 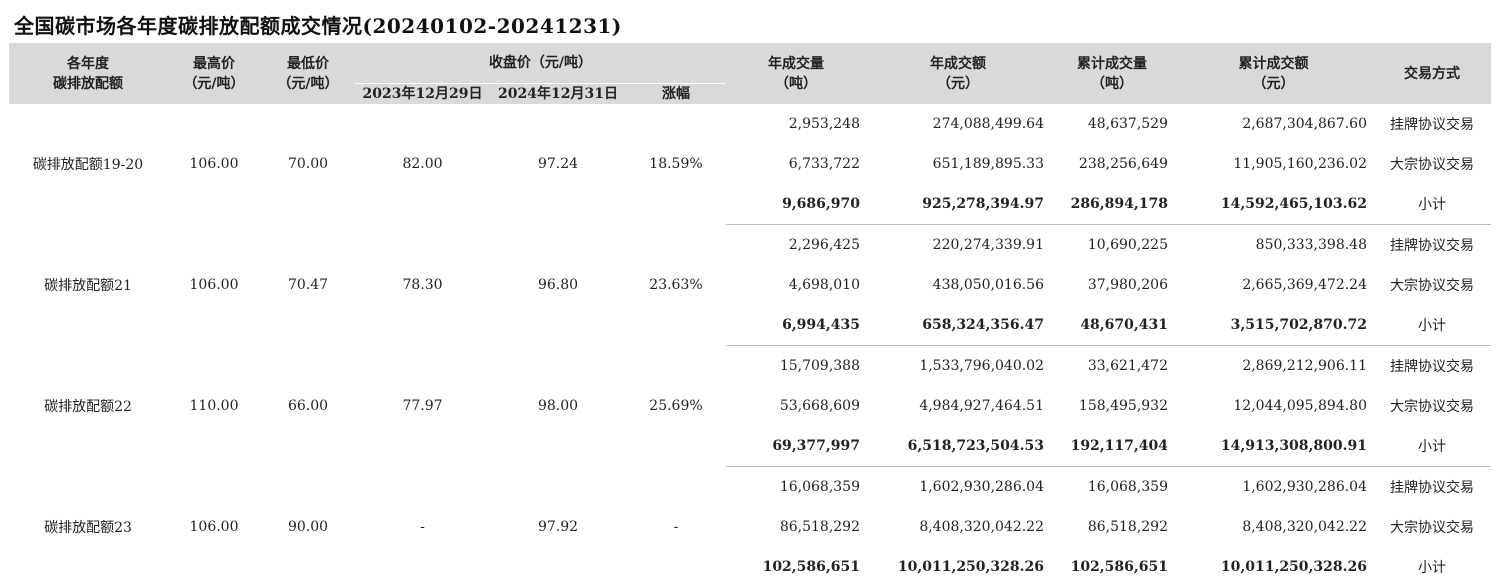 I want to click on cum-amount-cell: 2,687,304,867.60, so click(x=1273, y=124).